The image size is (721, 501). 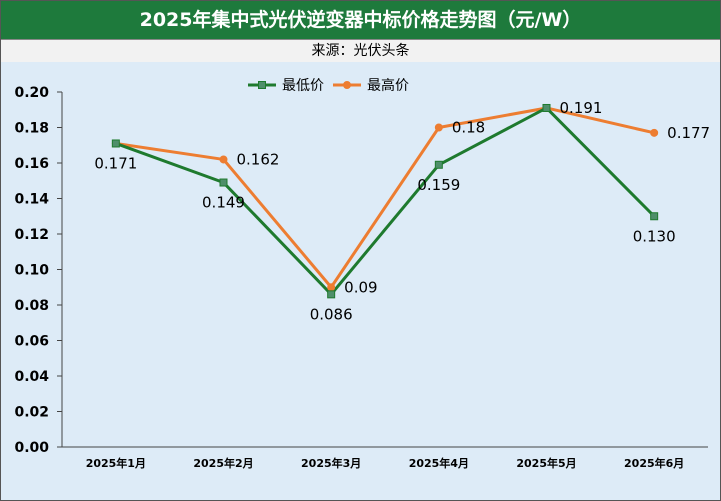 I want to click on data-label-low: 0.149, so click(x=223, y=203).